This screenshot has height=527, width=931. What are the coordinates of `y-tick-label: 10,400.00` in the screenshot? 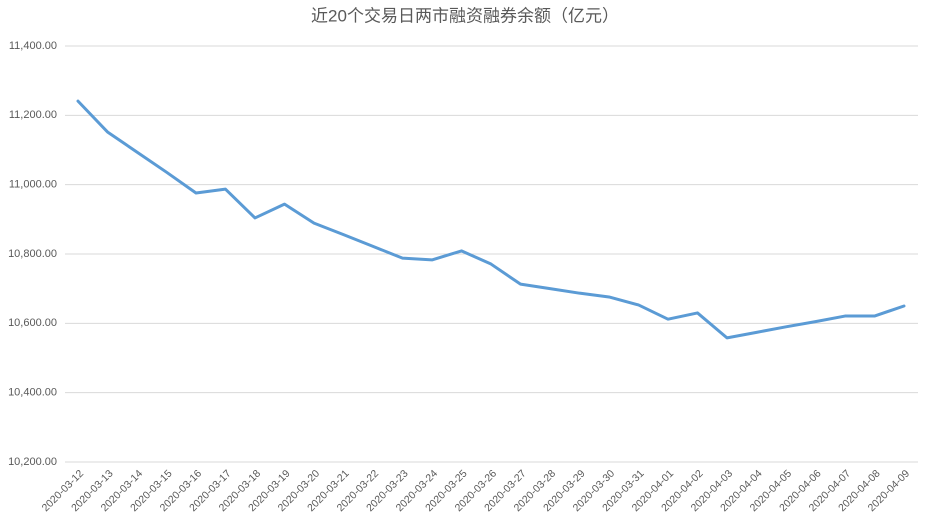 It's located at (32, 393).